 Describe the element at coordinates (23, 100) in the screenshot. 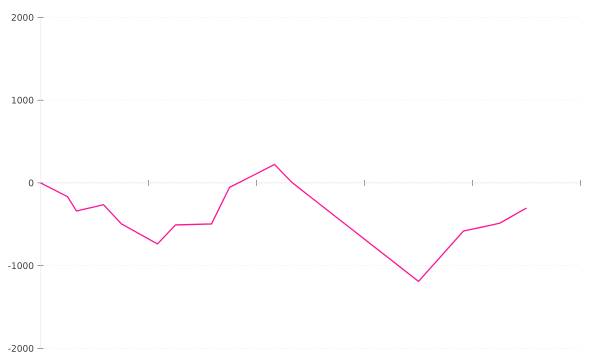

I see `y-tick-label: 1000` at that location.